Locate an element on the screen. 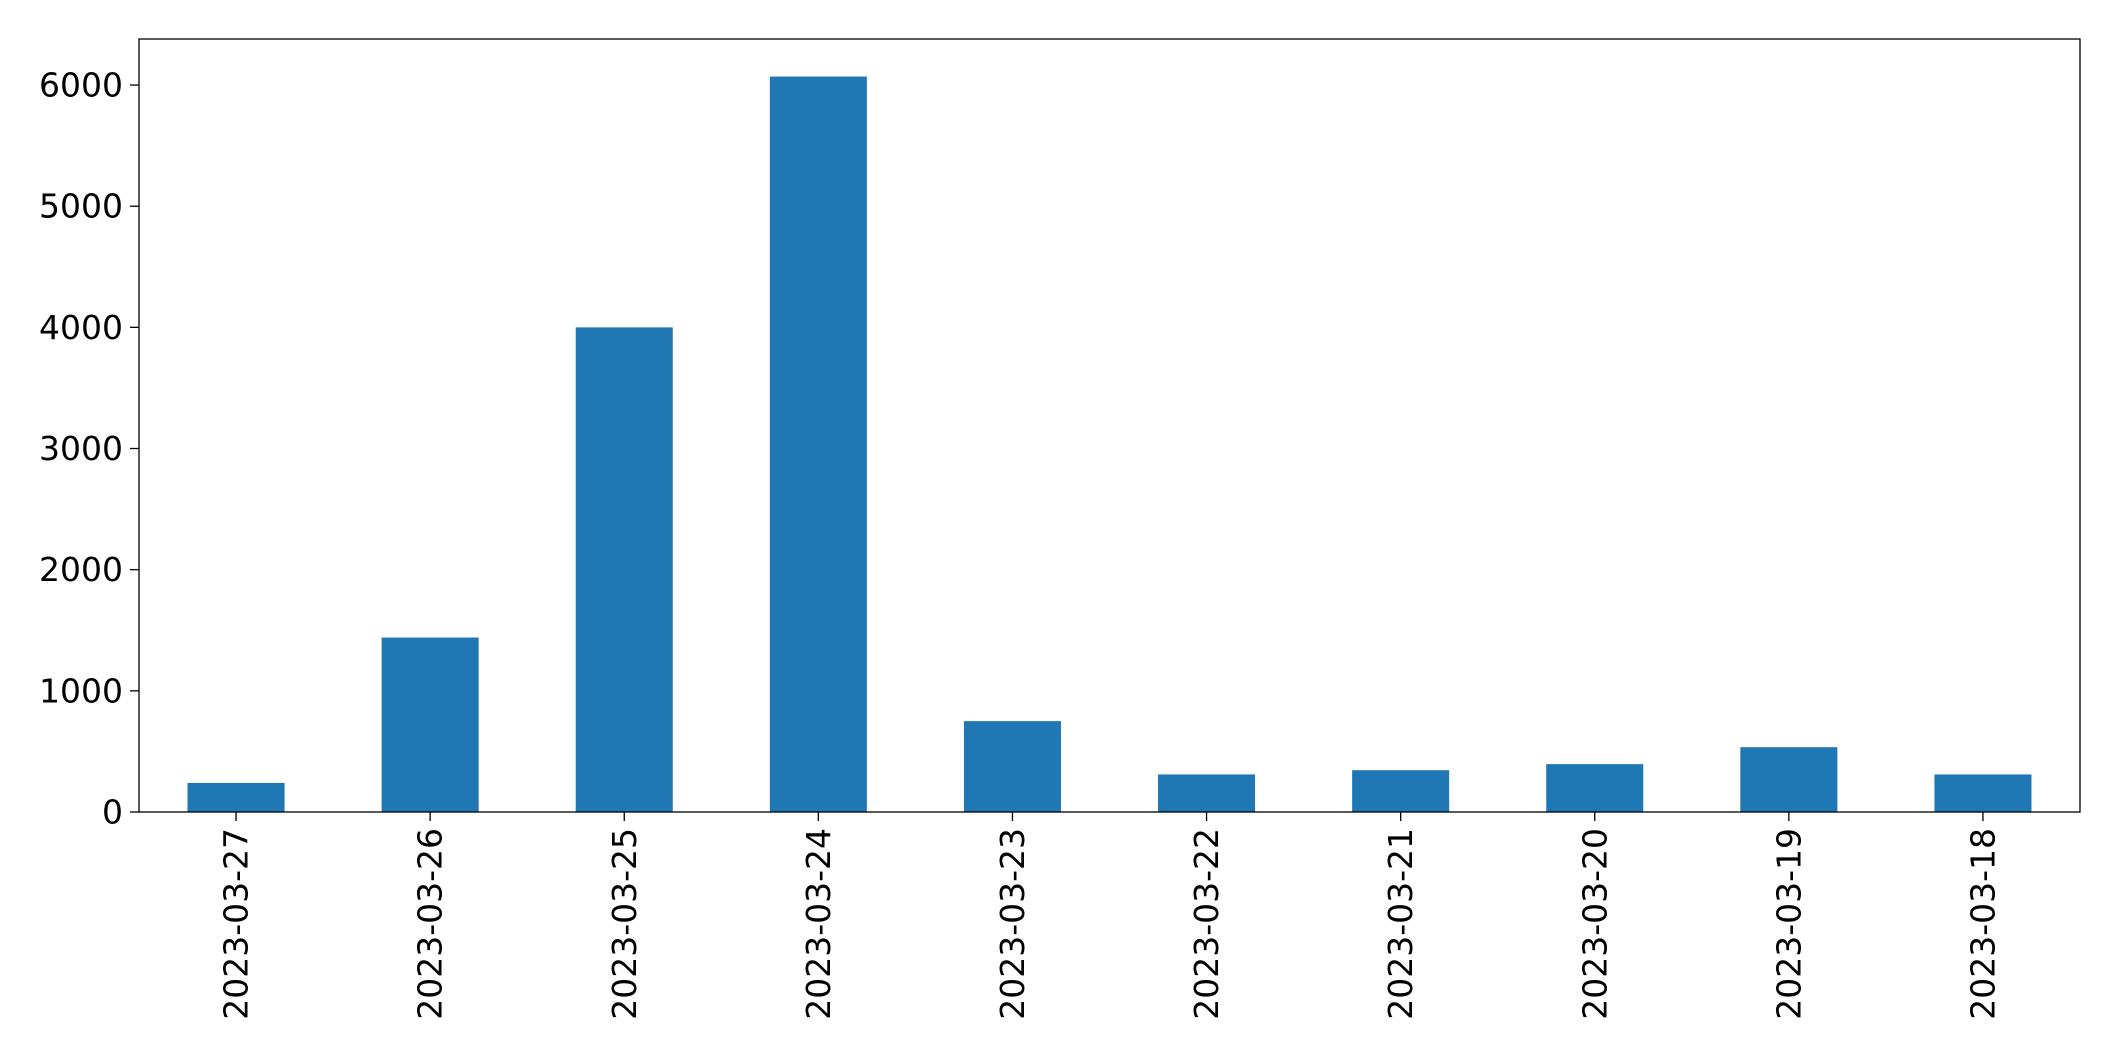  x-tick-label: 2023-03-26 is located at coordinates (430, 924).